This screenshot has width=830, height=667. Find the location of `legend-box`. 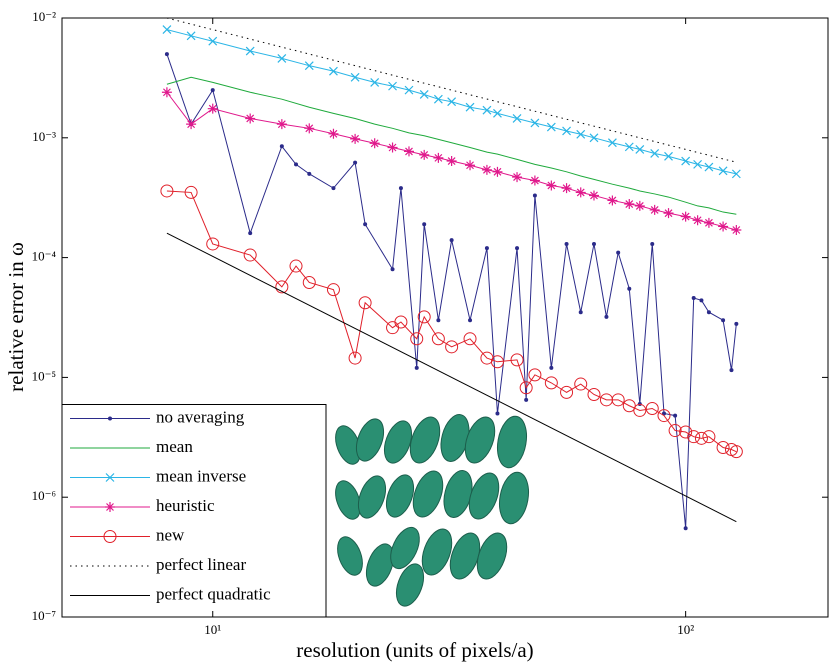

legend-box is located at coordinates (194, 511).